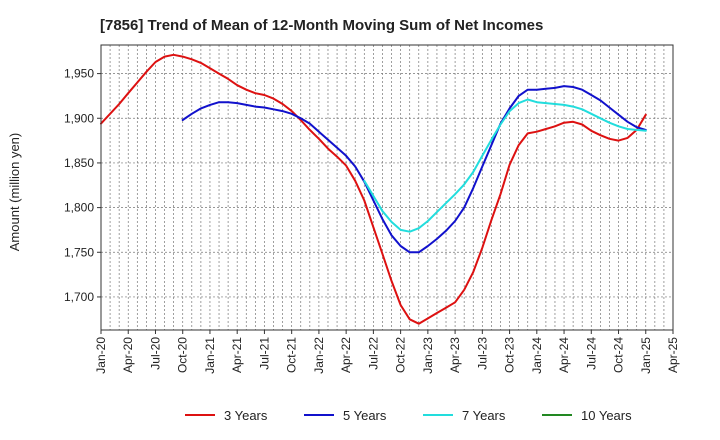 The width and height of the screenshot is (720, 440). What do you see at coordinates (79, 163) in the screenshot?
I see `y-tick-label: 1,850` at bounding box center [79, 163].